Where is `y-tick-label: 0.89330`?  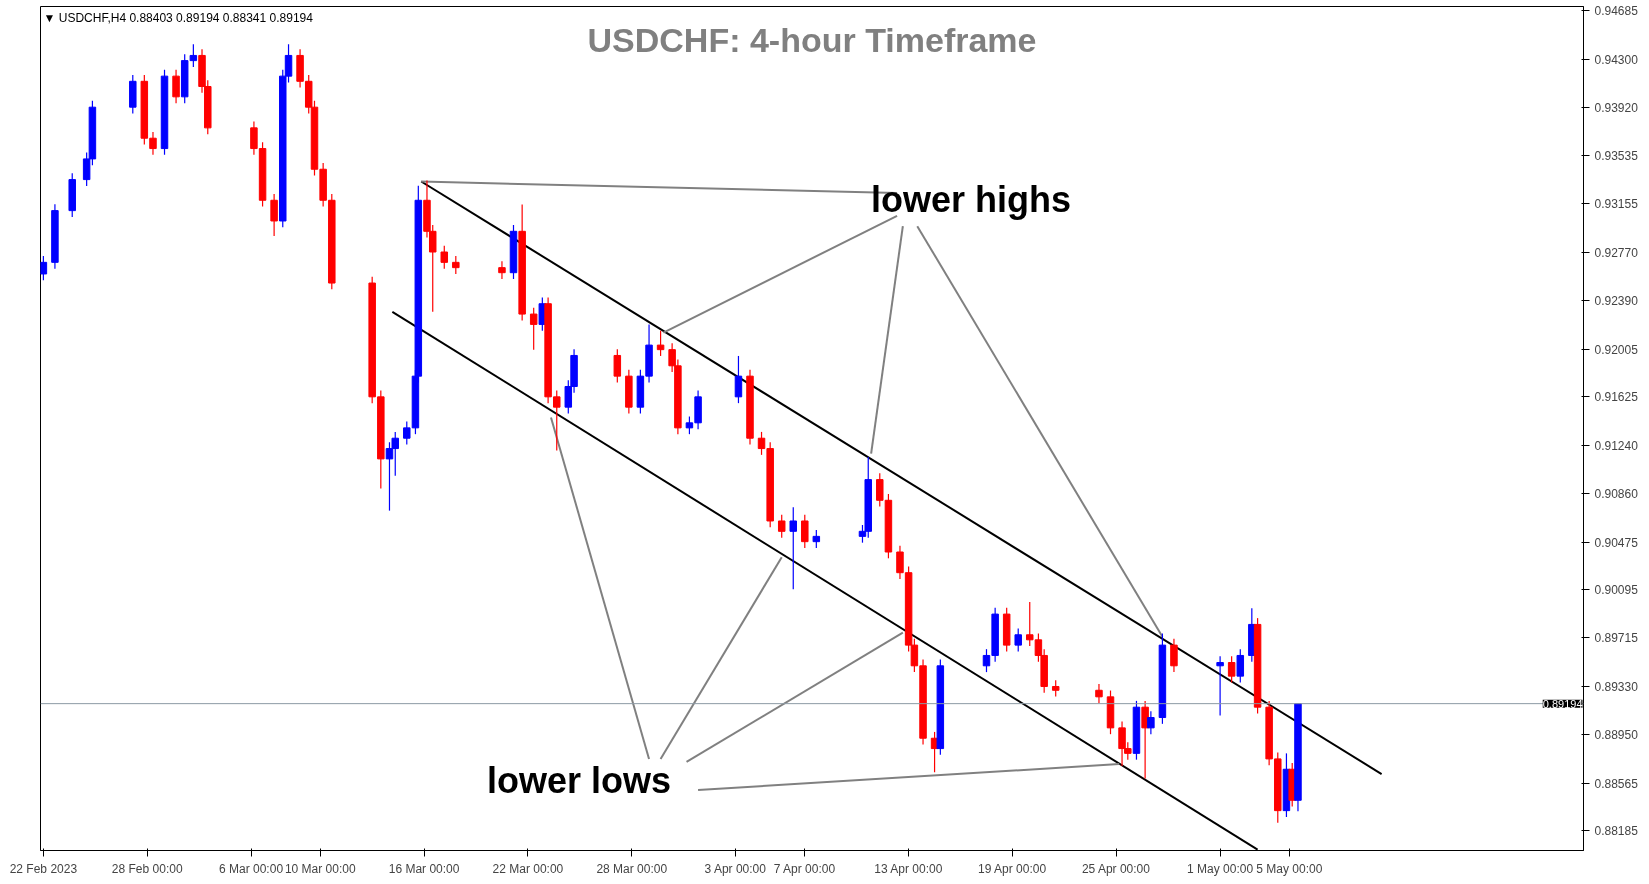 y-tick-label: 0.89330 is located at coordinates (1616, 686).